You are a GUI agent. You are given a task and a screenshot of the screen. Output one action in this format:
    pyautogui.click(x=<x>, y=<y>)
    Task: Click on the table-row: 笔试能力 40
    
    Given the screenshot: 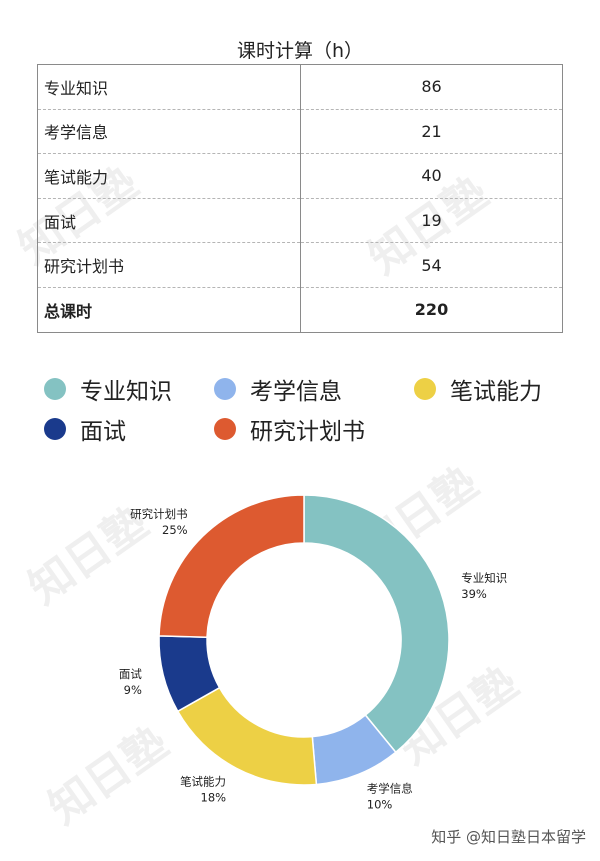 What is the action you would take?
    pyautogui.click(x=300, y=176)
    